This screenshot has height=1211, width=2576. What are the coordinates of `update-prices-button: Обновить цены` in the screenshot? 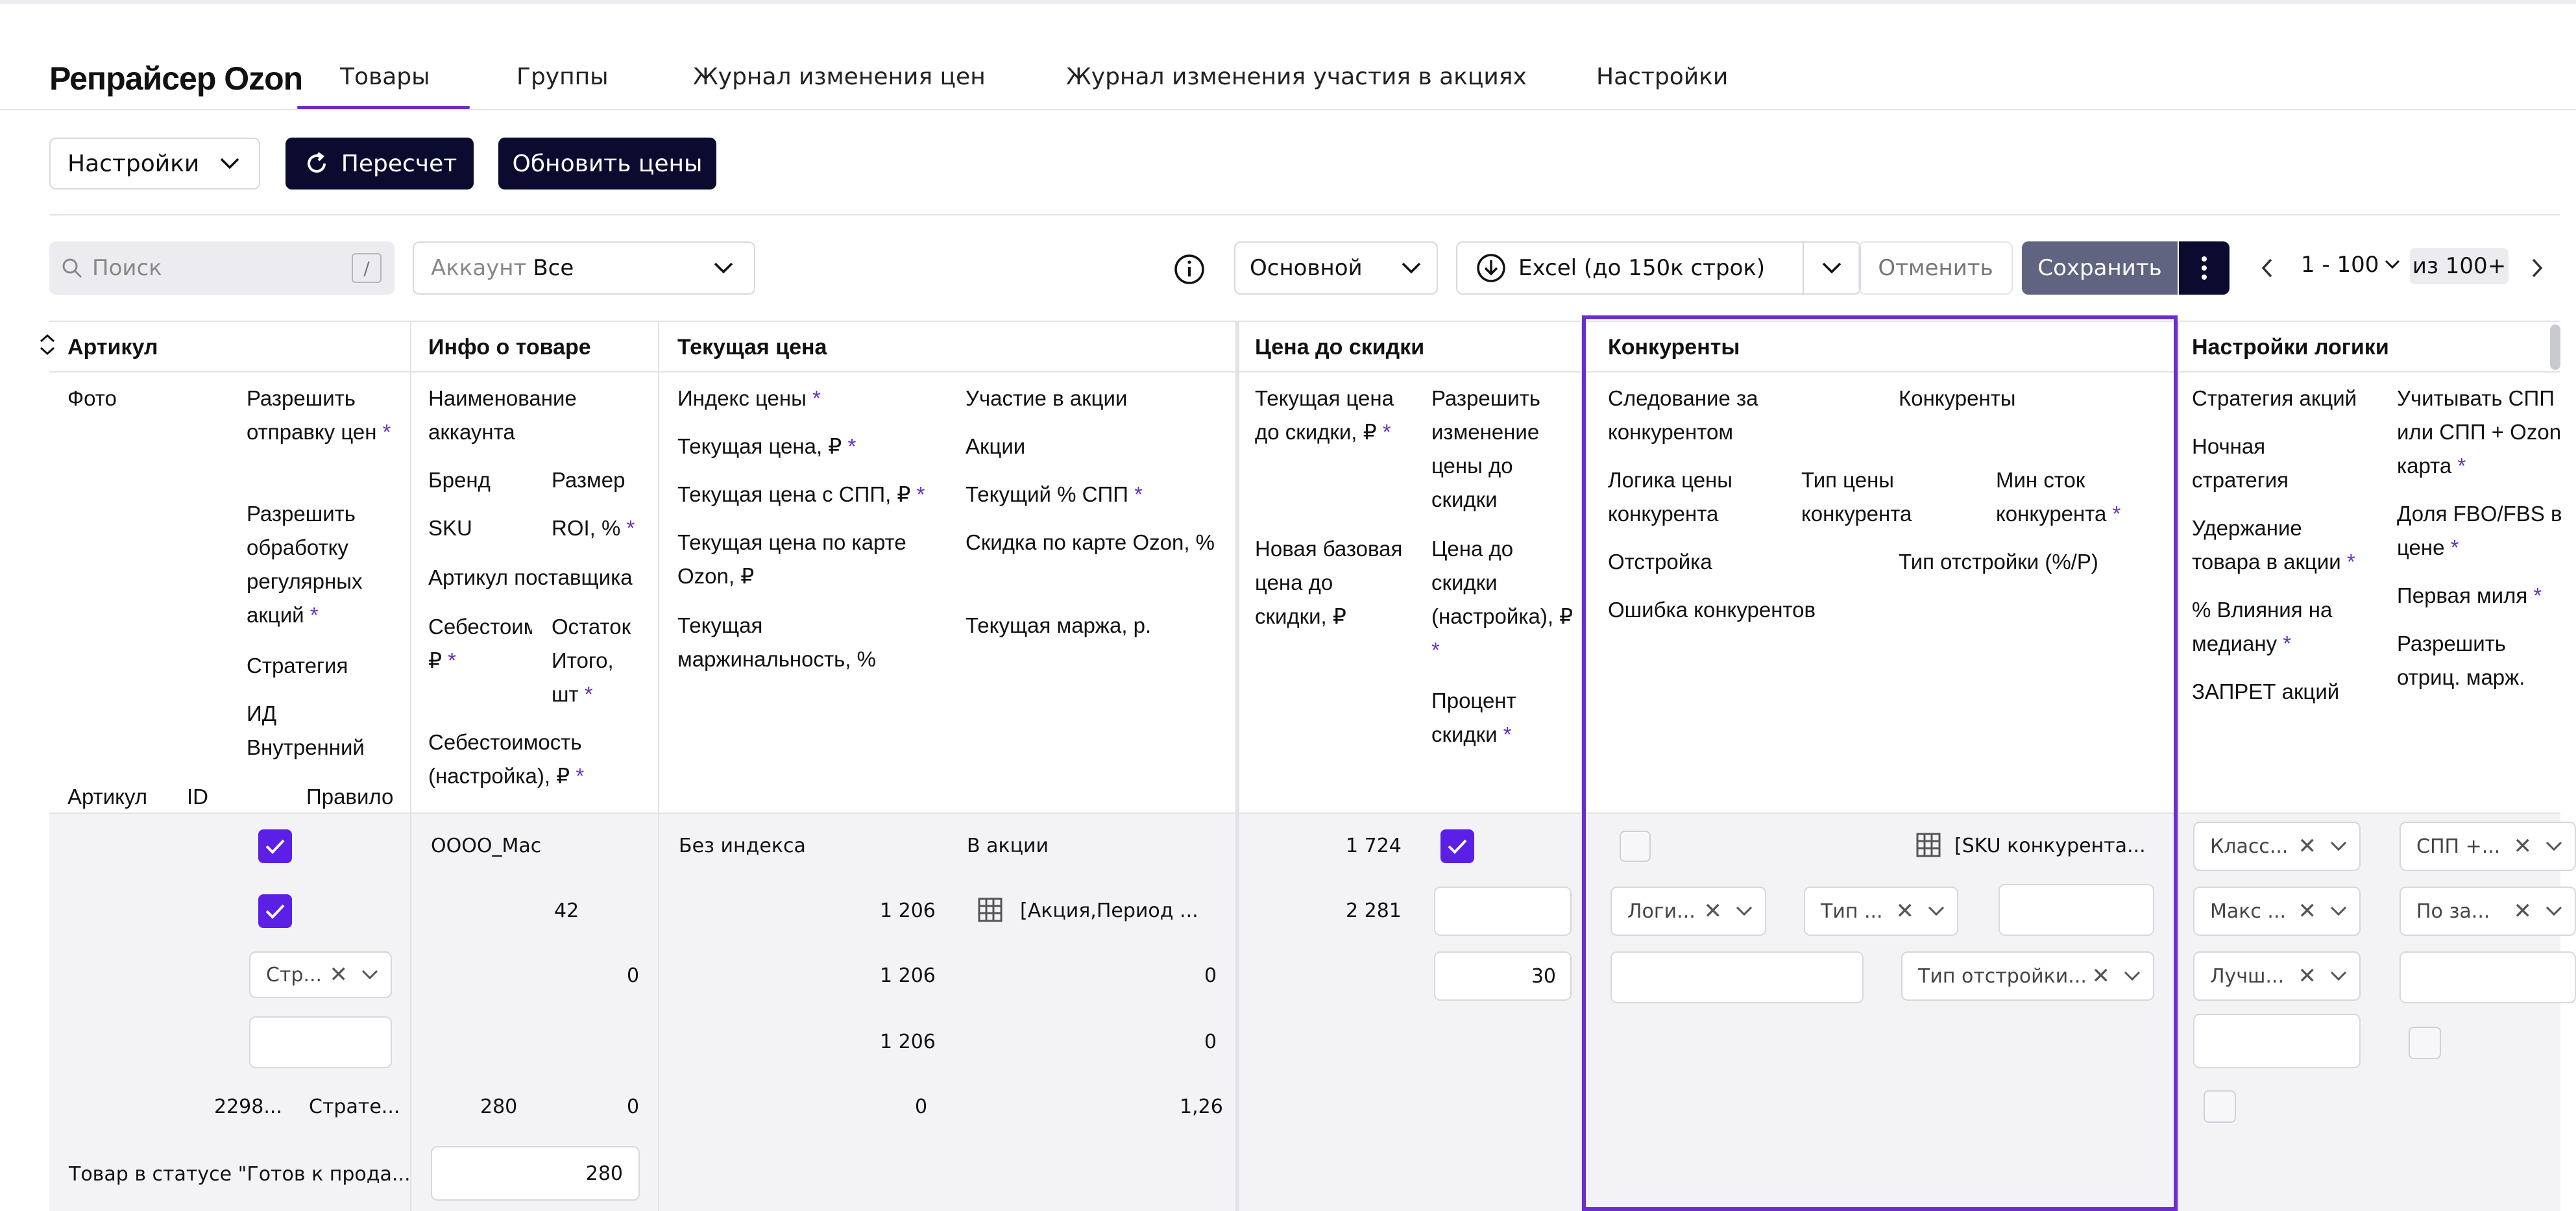 It's located at (607, 164).